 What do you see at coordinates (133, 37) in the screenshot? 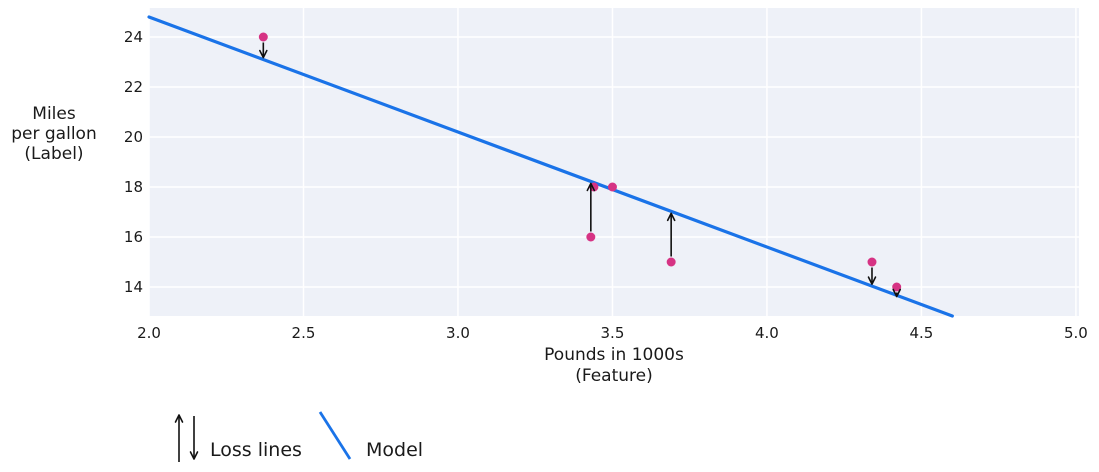
I see `y-tick-label: 24` at bounding box center [133, 37].